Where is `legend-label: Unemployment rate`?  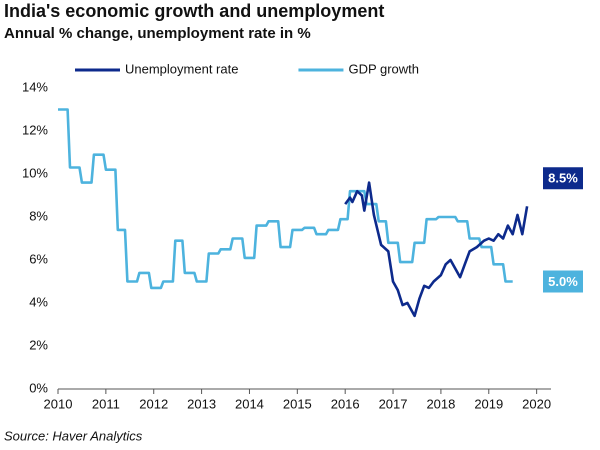 legend-label: Unemployment rate is located at coordinates (181, 68).